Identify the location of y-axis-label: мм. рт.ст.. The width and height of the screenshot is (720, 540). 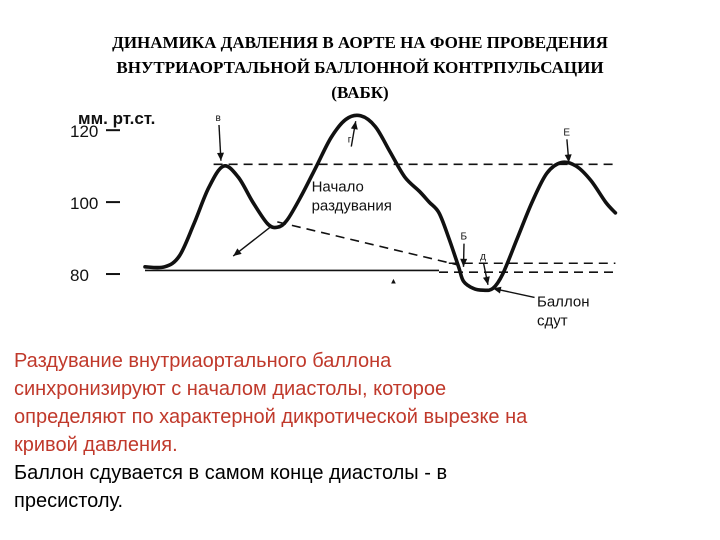
(116, 118).